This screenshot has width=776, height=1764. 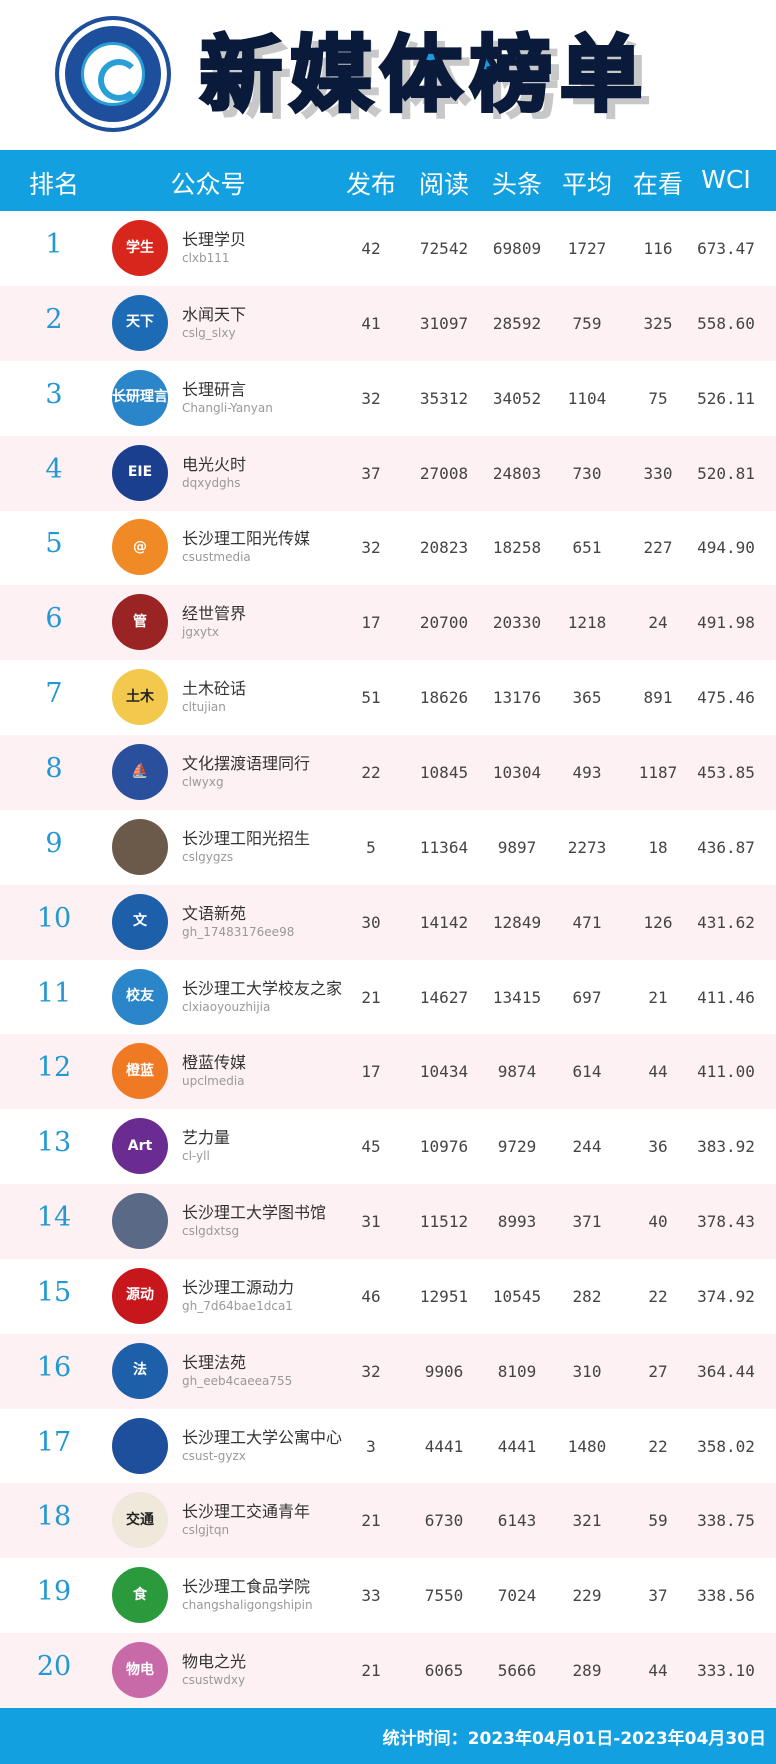 I want to click on top-value: 10304, so click(x=517, y=772).